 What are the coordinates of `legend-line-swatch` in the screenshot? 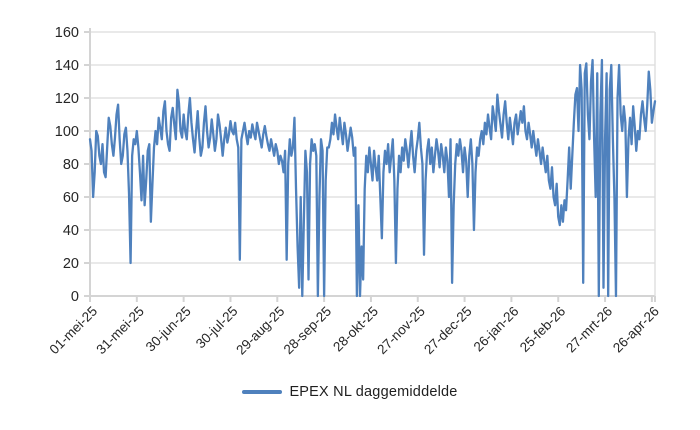 It's located at (262, 392).